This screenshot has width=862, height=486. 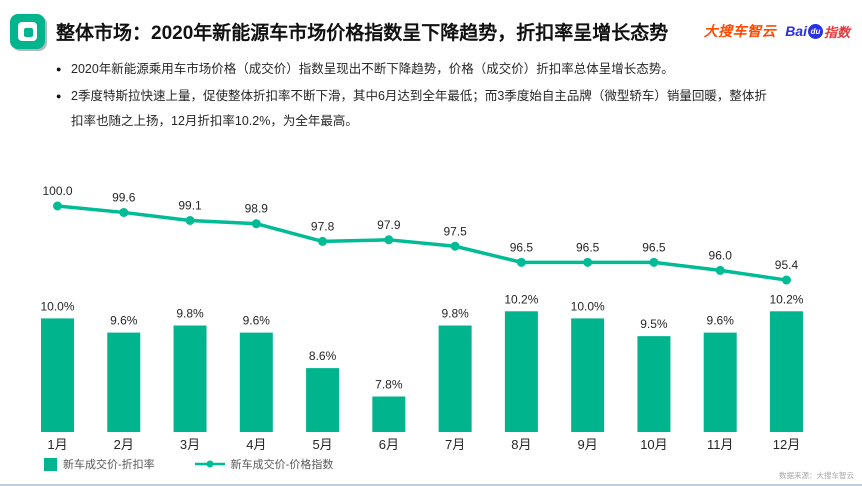 What do you see at coordinates (282, 465) in the screenshot?
I see `line-legend-label: 新车成交价-价格指数` at bounding box center [282, 465].